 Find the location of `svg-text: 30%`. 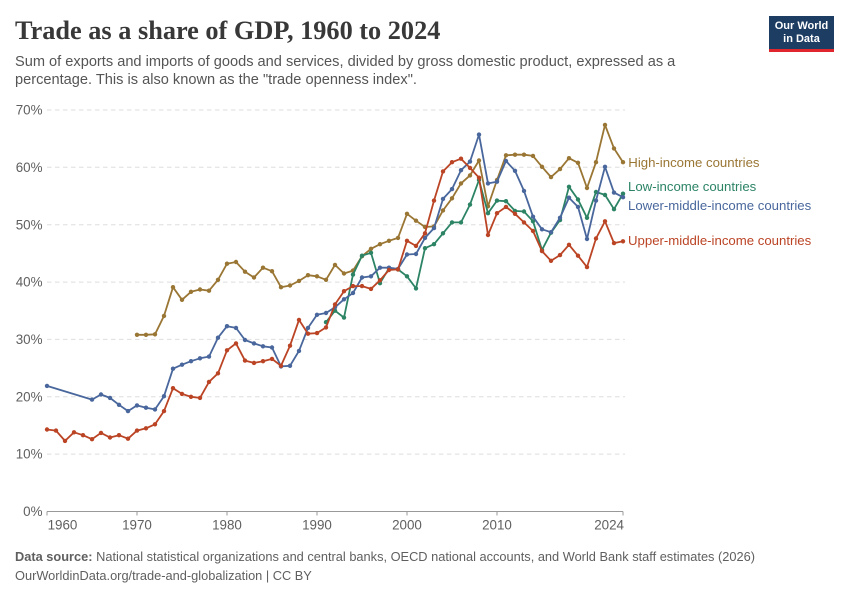

svg-text: 30% is located at coordinates (29, 339).